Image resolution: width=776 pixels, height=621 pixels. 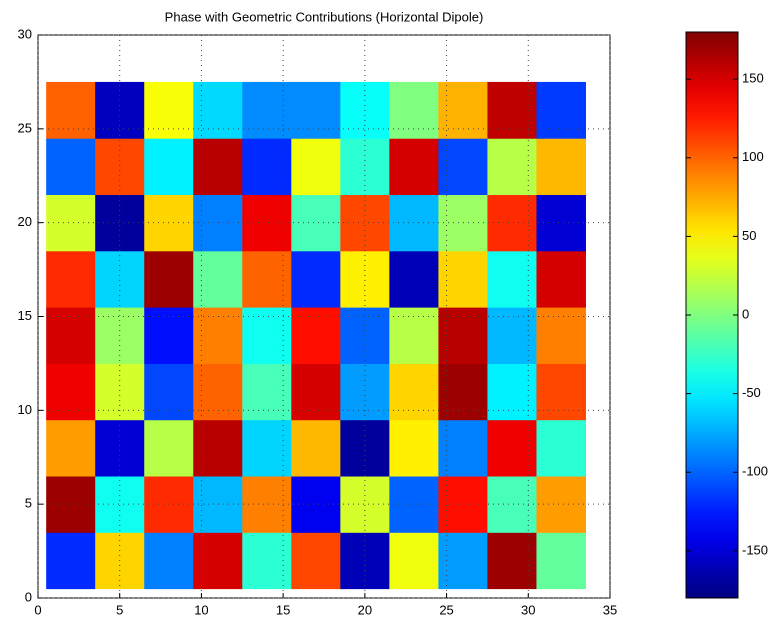 What do you see at coordinates (28, 503) in the screenshot?
I see `y-tick-label: 5` at bounding box center [28, 503].